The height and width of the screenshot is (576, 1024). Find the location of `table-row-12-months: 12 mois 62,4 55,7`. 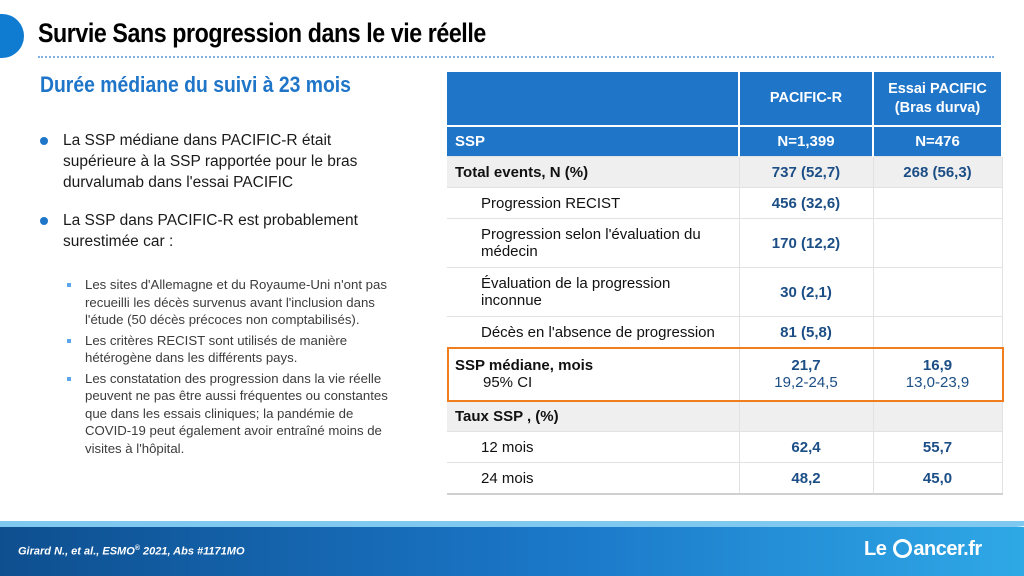

table-row-12-months: 12 mois 62,4 55,7 is located at coordinates (725, 447).